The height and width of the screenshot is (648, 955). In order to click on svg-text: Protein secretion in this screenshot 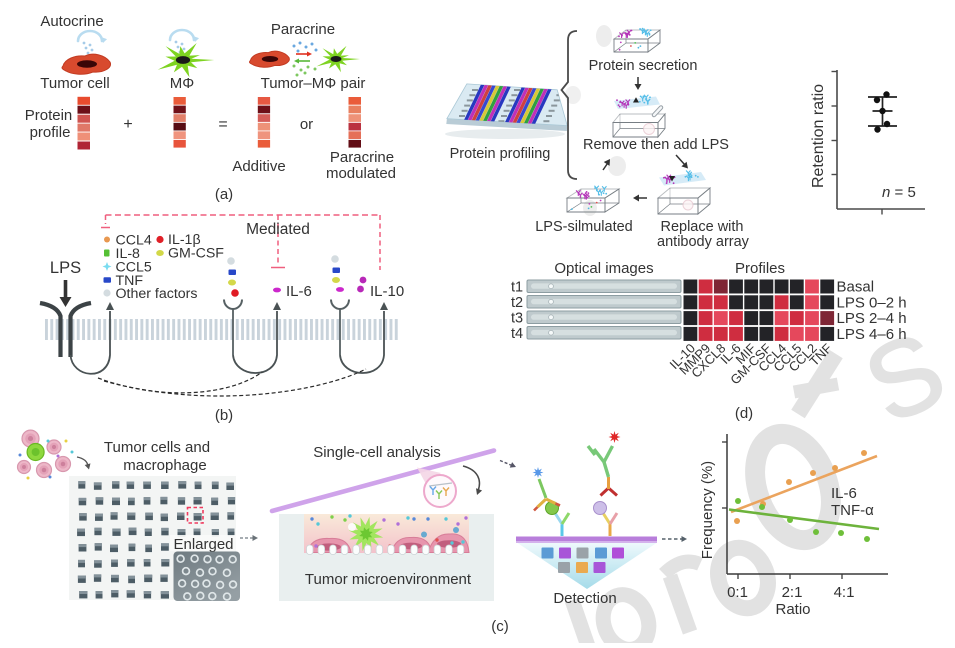, I will do `click(643, 66)`.